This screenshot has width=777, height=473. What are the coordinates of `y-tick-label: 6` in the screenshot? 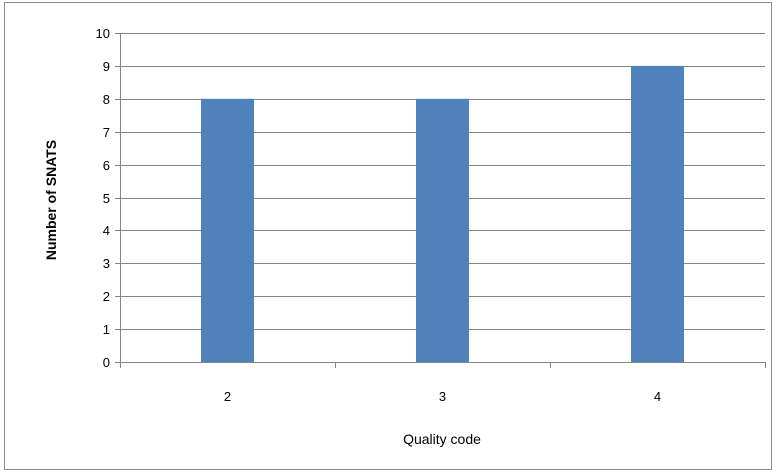 It's located at (106, 165).